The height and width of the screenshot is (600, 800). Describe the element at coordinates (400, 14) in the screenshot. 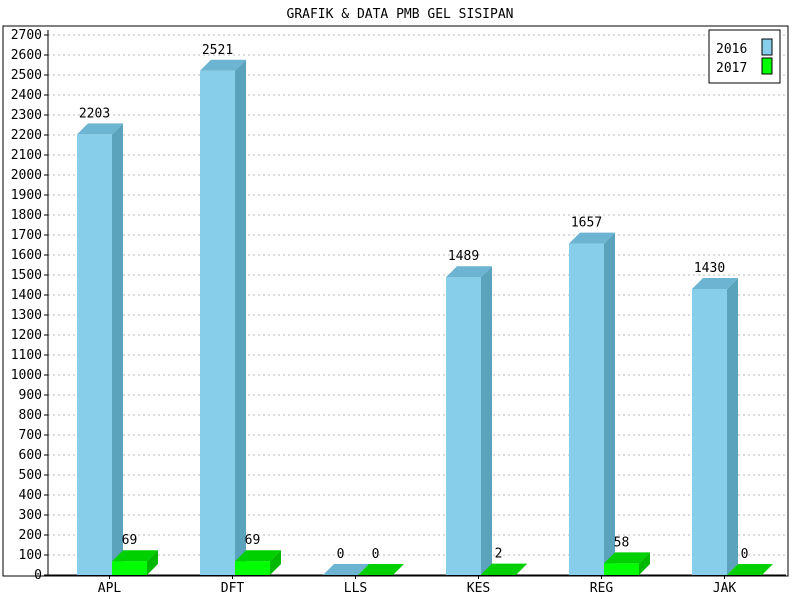

I see `chart-title: GRAFIK & DATA PMB GEL SISIPAN` at that location.